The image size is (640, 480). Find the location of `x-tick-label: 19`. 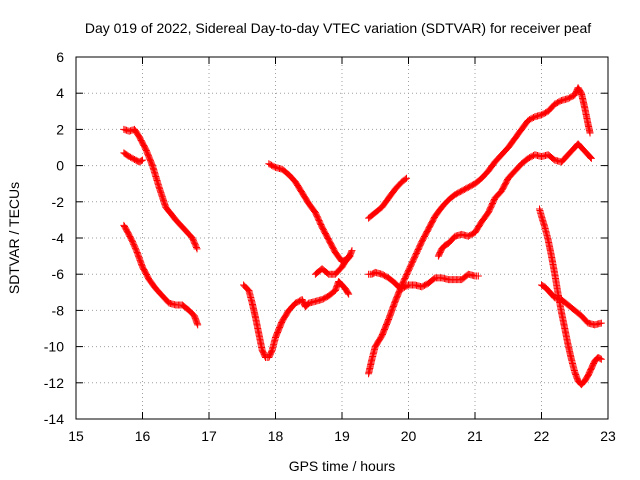

x-tick-label: 19 is located at coordinates (342, 436).